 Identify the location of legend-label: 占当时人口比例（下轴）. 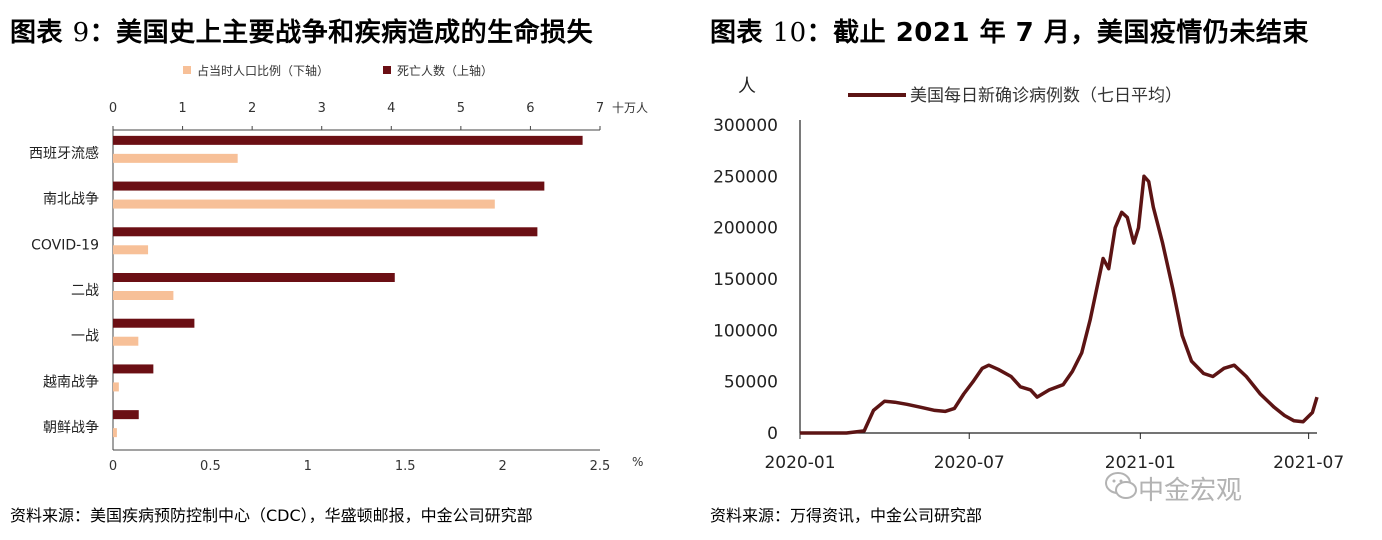
(263, 70).